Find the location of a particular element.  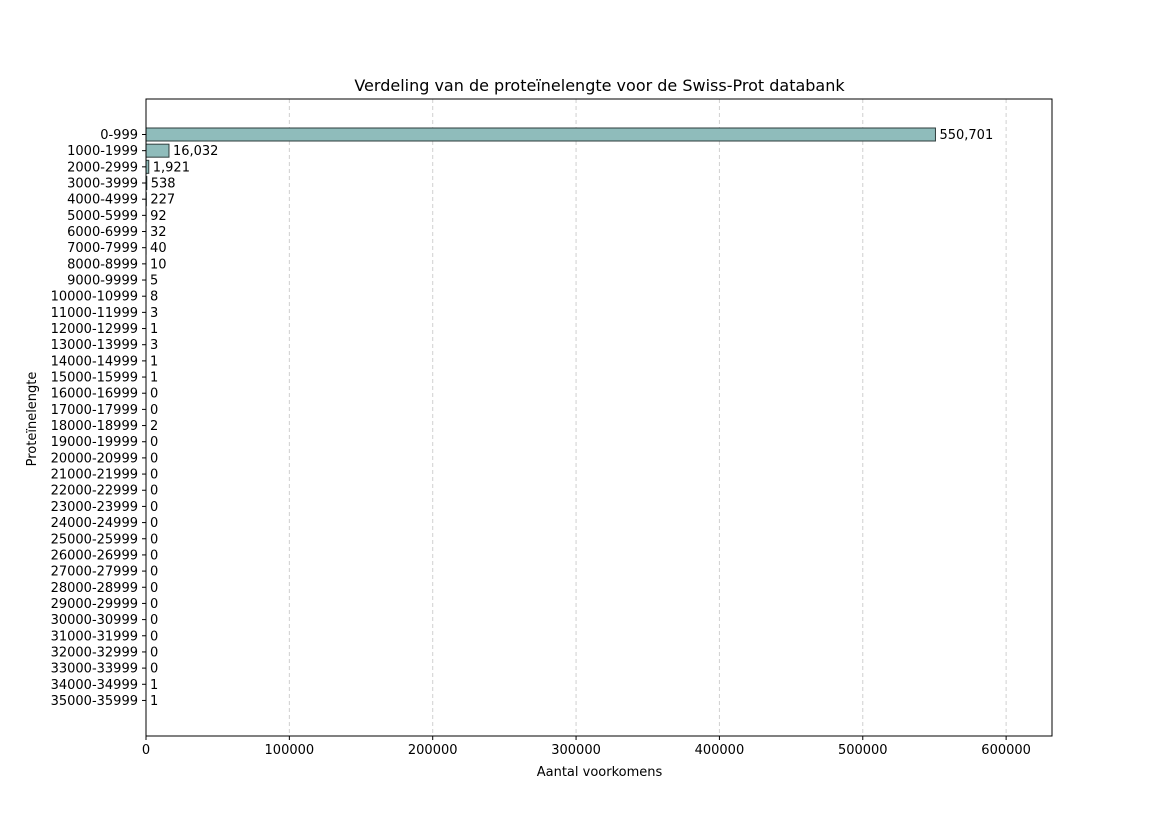

data-label: 8 is located at coordinates (154, 297).